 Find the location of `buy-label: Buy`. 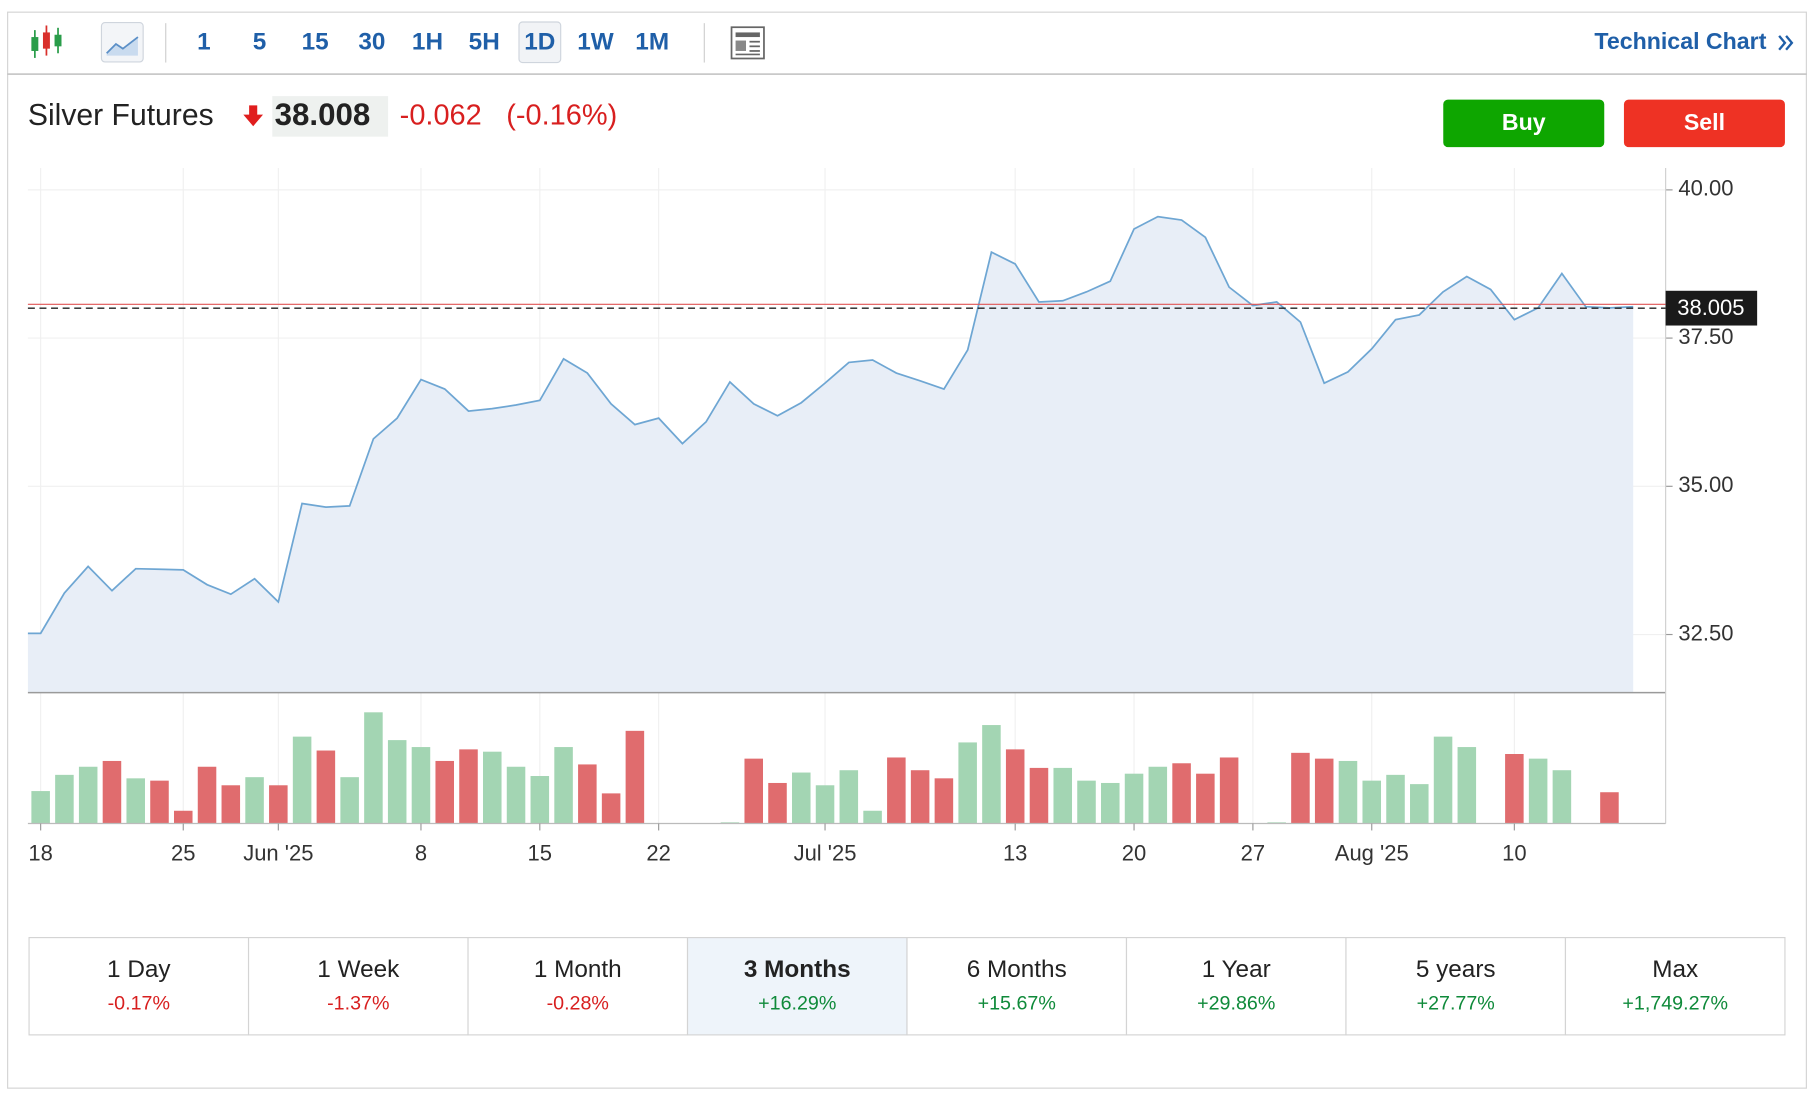

buy-label: Buy is located at coordinates (1524, 122).